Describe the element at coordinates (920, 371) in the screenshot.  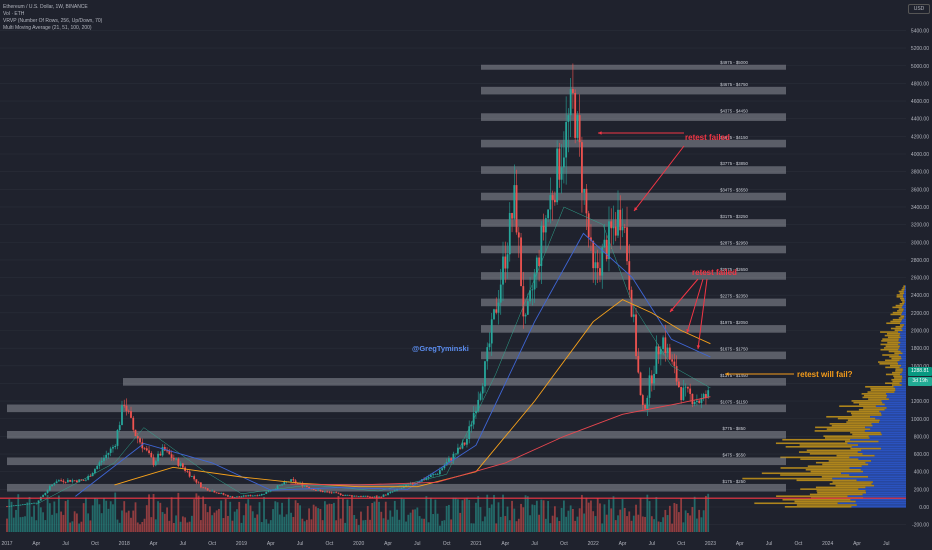
I see `last-price-badge: 1288.81` at that location.